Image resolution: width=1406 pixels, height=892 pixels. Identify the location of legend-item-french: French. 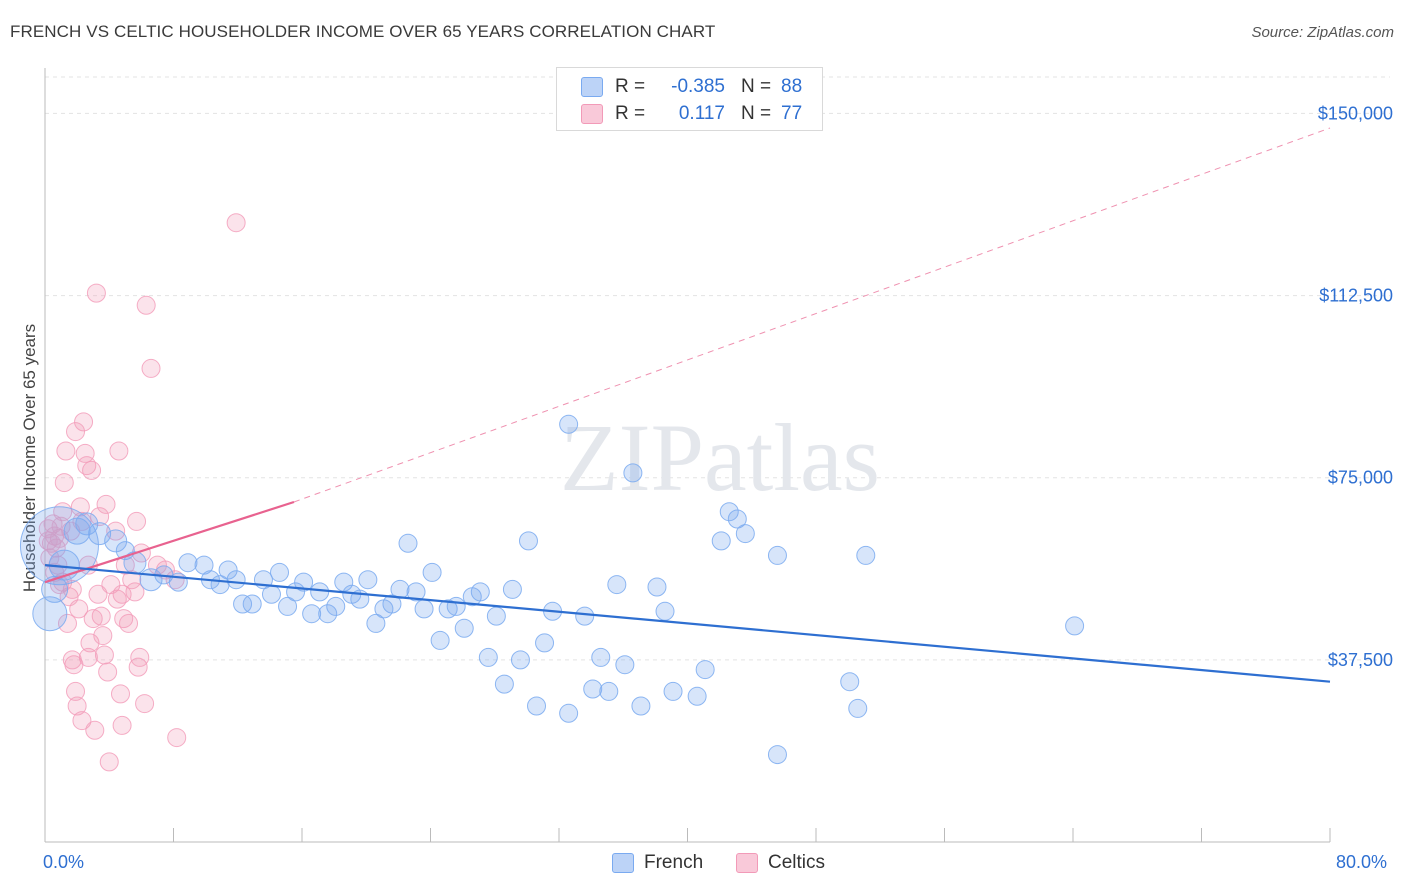
(657, 863).